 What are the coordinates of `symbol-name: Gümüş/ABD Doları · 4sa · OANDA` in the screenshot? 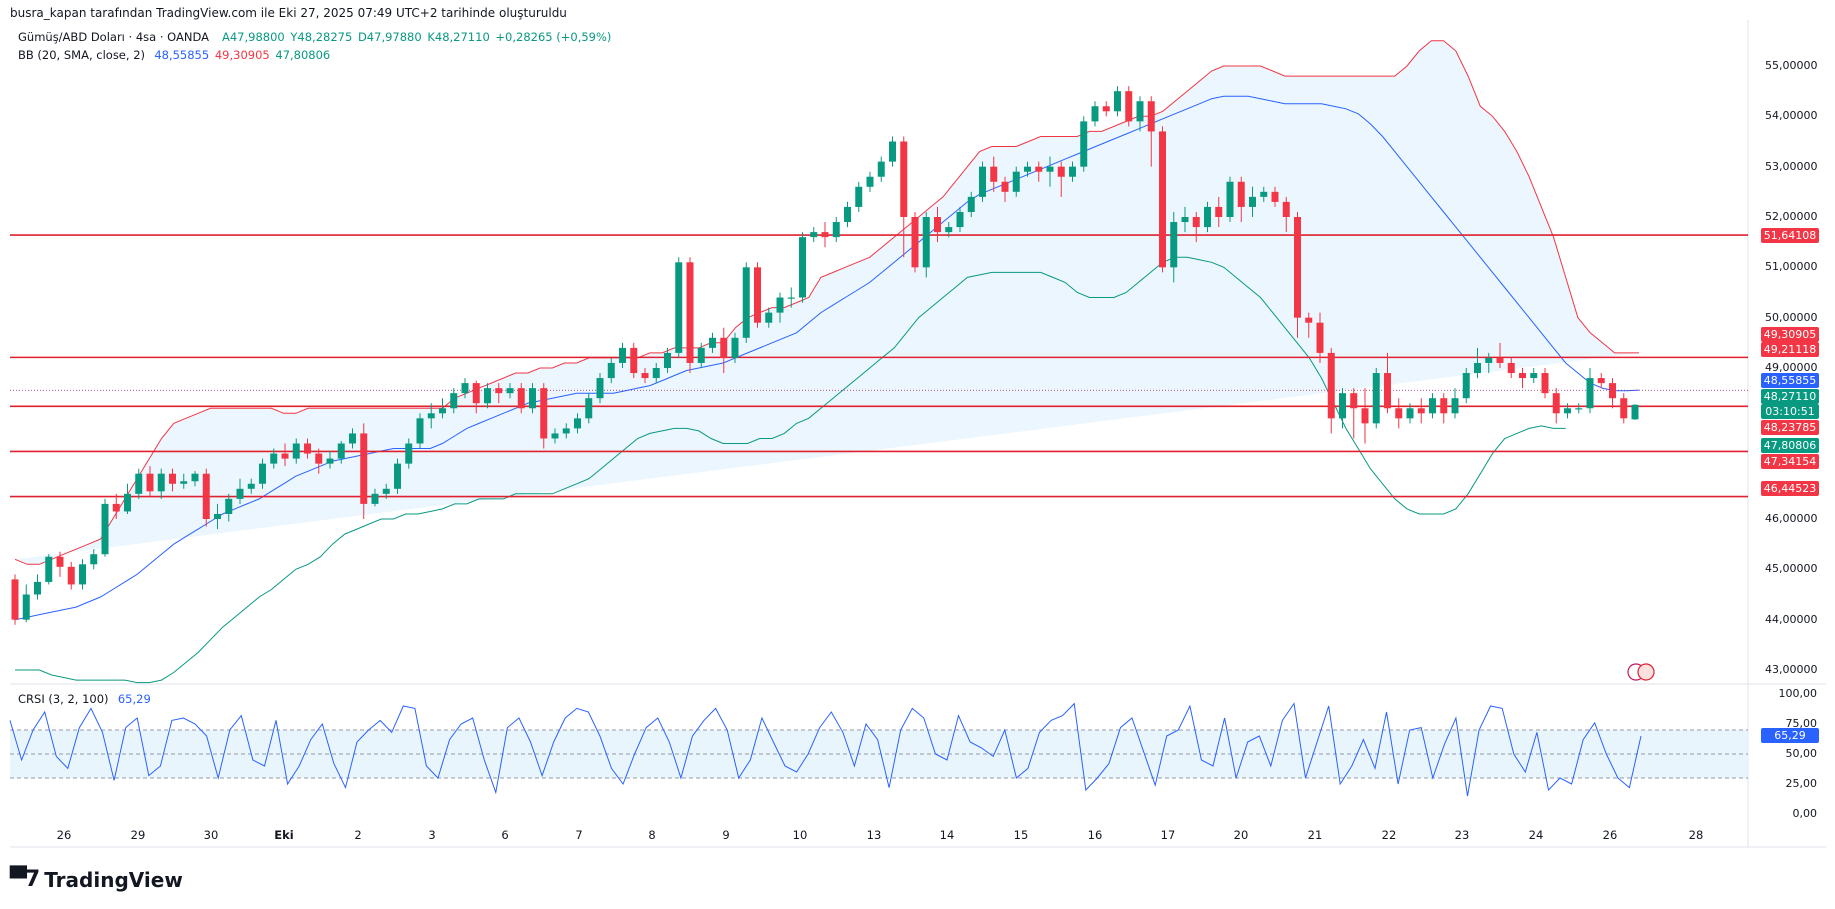 It's located at (114, 37).